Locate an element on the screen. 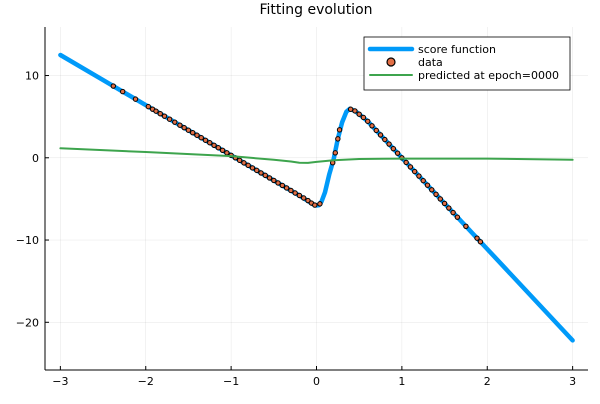  legend-swatch-marker is located at coordinates (391, 62).